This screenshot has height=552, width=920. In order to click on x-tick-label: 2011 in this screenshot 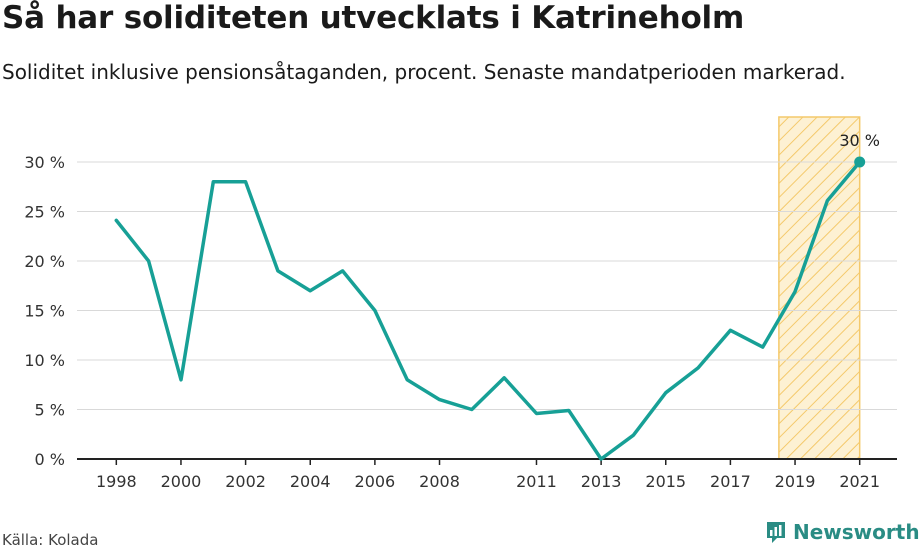, I will do `click(536, 481)`.